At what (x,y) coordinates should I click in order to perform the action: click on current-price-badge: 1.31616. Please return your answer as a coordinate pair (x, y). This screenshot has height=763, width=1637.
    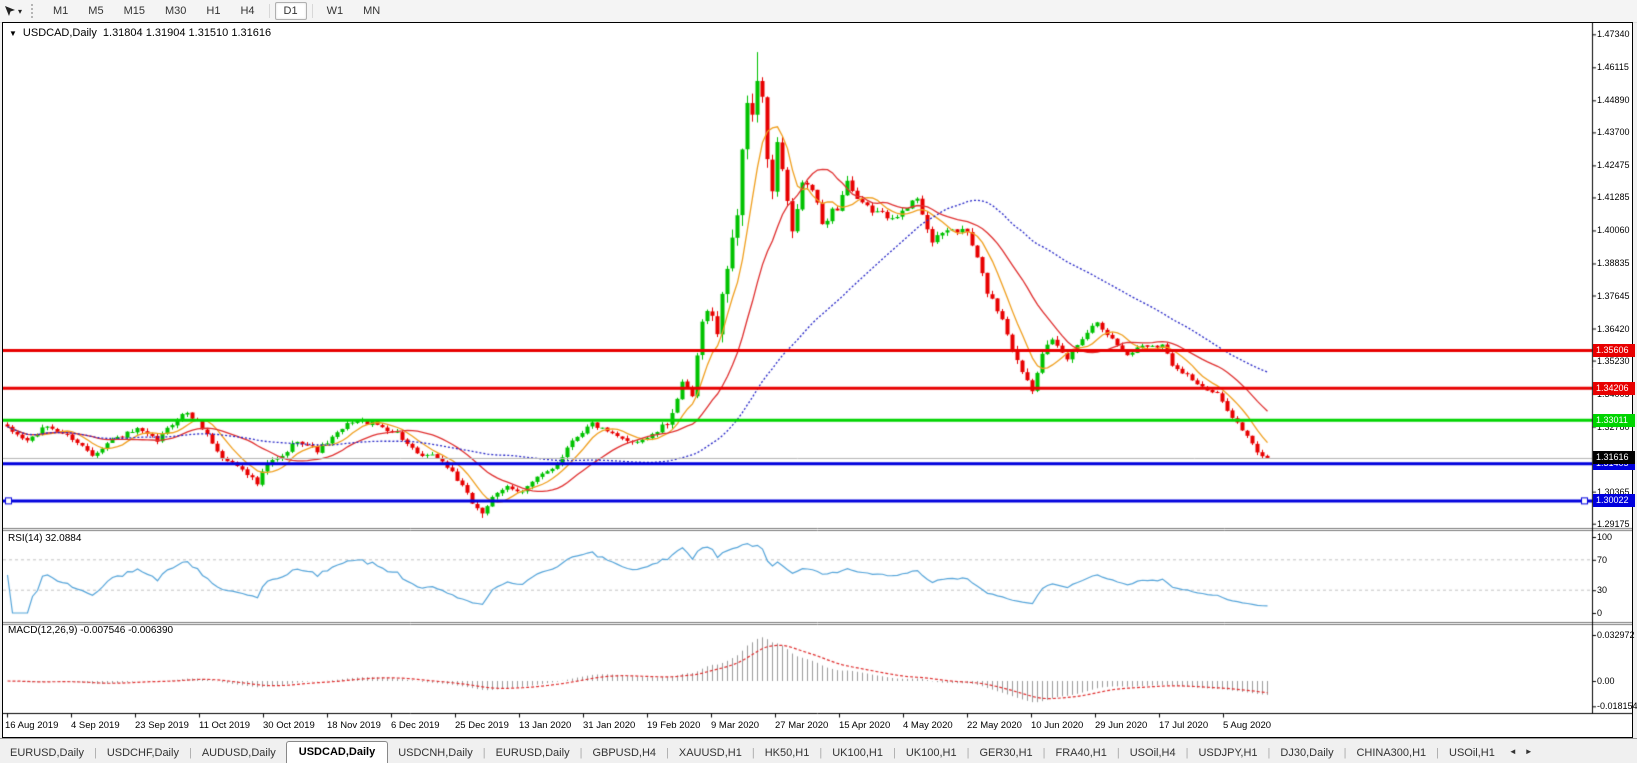
    Looking at the image, I should click on (1614, 458).